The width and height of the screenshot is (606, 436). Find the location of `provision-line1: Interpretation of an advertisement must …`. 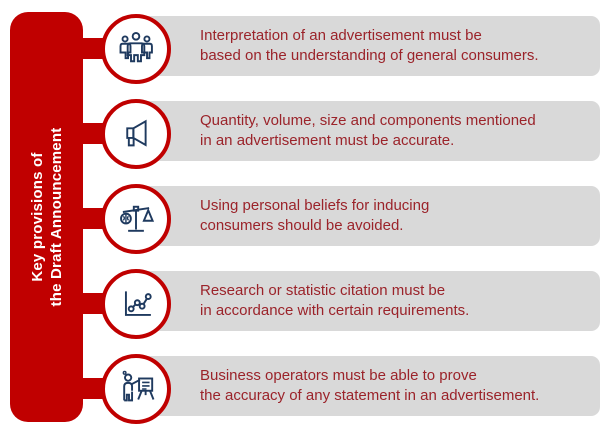

provision-line1: Interpretation of an advertisement must … is located at coordinates (341, 35).